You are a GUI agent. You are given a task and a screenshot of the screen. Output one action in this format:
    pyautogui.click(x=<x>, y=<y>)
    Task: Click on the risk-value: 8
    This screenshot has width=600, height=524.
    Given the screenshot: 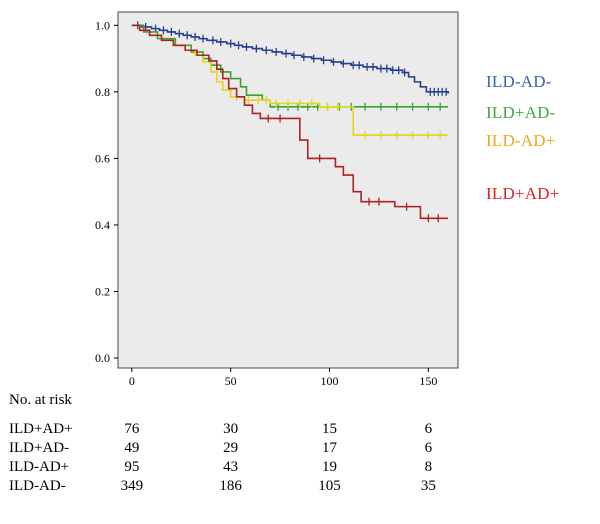 What is the action you would take?
    pyautogui.click(x=428, y=467)
    